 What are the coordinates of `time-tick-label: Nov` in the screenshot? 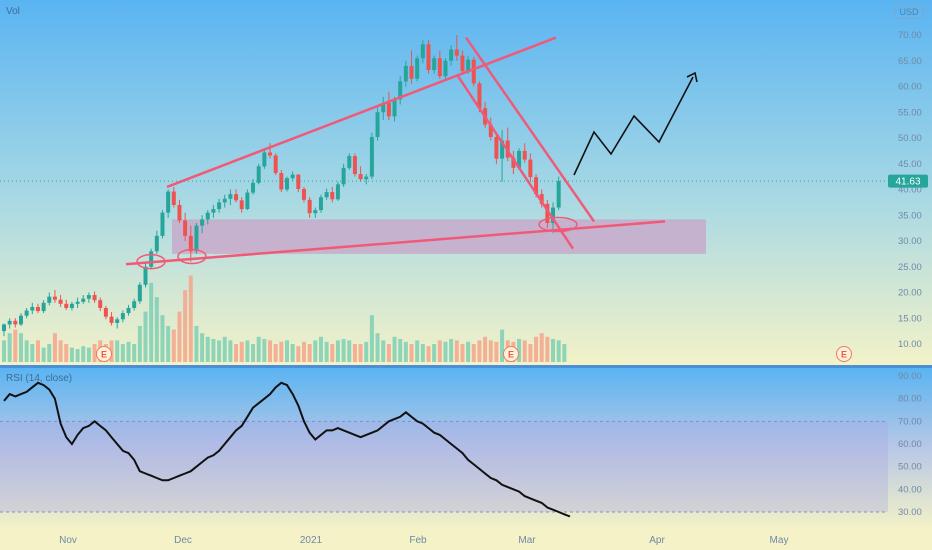 It's located at (68, 540).